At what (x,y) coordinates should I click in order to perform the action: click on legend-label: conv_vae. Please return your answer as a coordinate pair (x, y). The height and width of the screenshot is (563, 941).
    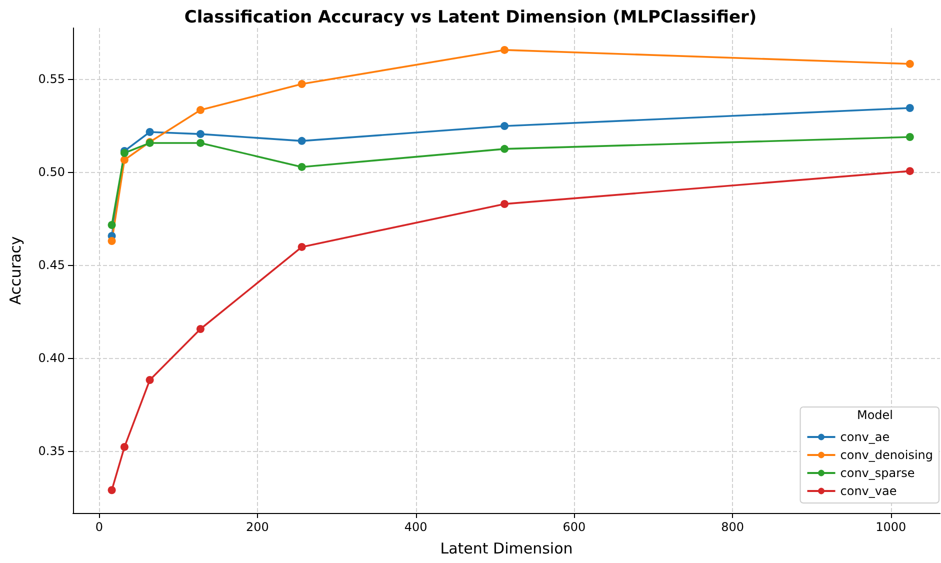
    Looking at the image, I should click on (868, 491).